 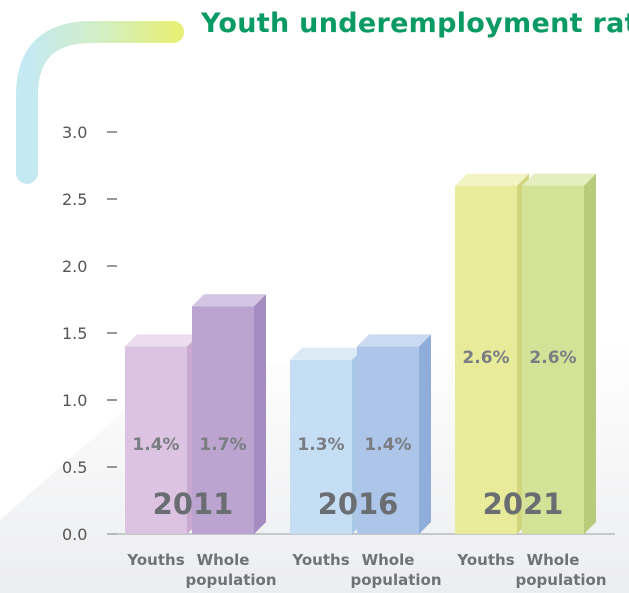 What do you see at coordinates (74, 534) in the screenshot?
I see `y-tick-label: 0.0` at bounding box center [74, 534].